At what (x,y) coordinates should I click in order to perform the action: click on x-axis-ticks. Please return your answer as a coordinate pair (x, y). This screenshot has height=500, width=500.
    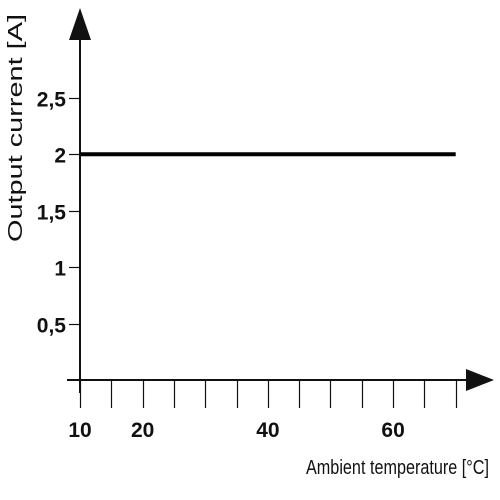
    Looking at the image, I should click on (268, 394).